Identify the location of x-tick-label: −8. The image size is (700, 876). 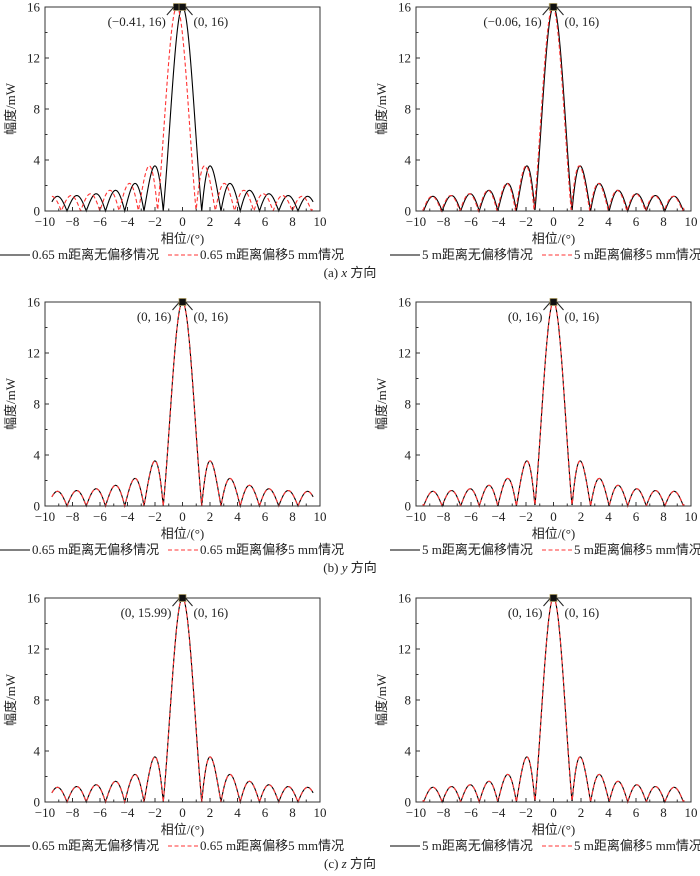
(73, 221).